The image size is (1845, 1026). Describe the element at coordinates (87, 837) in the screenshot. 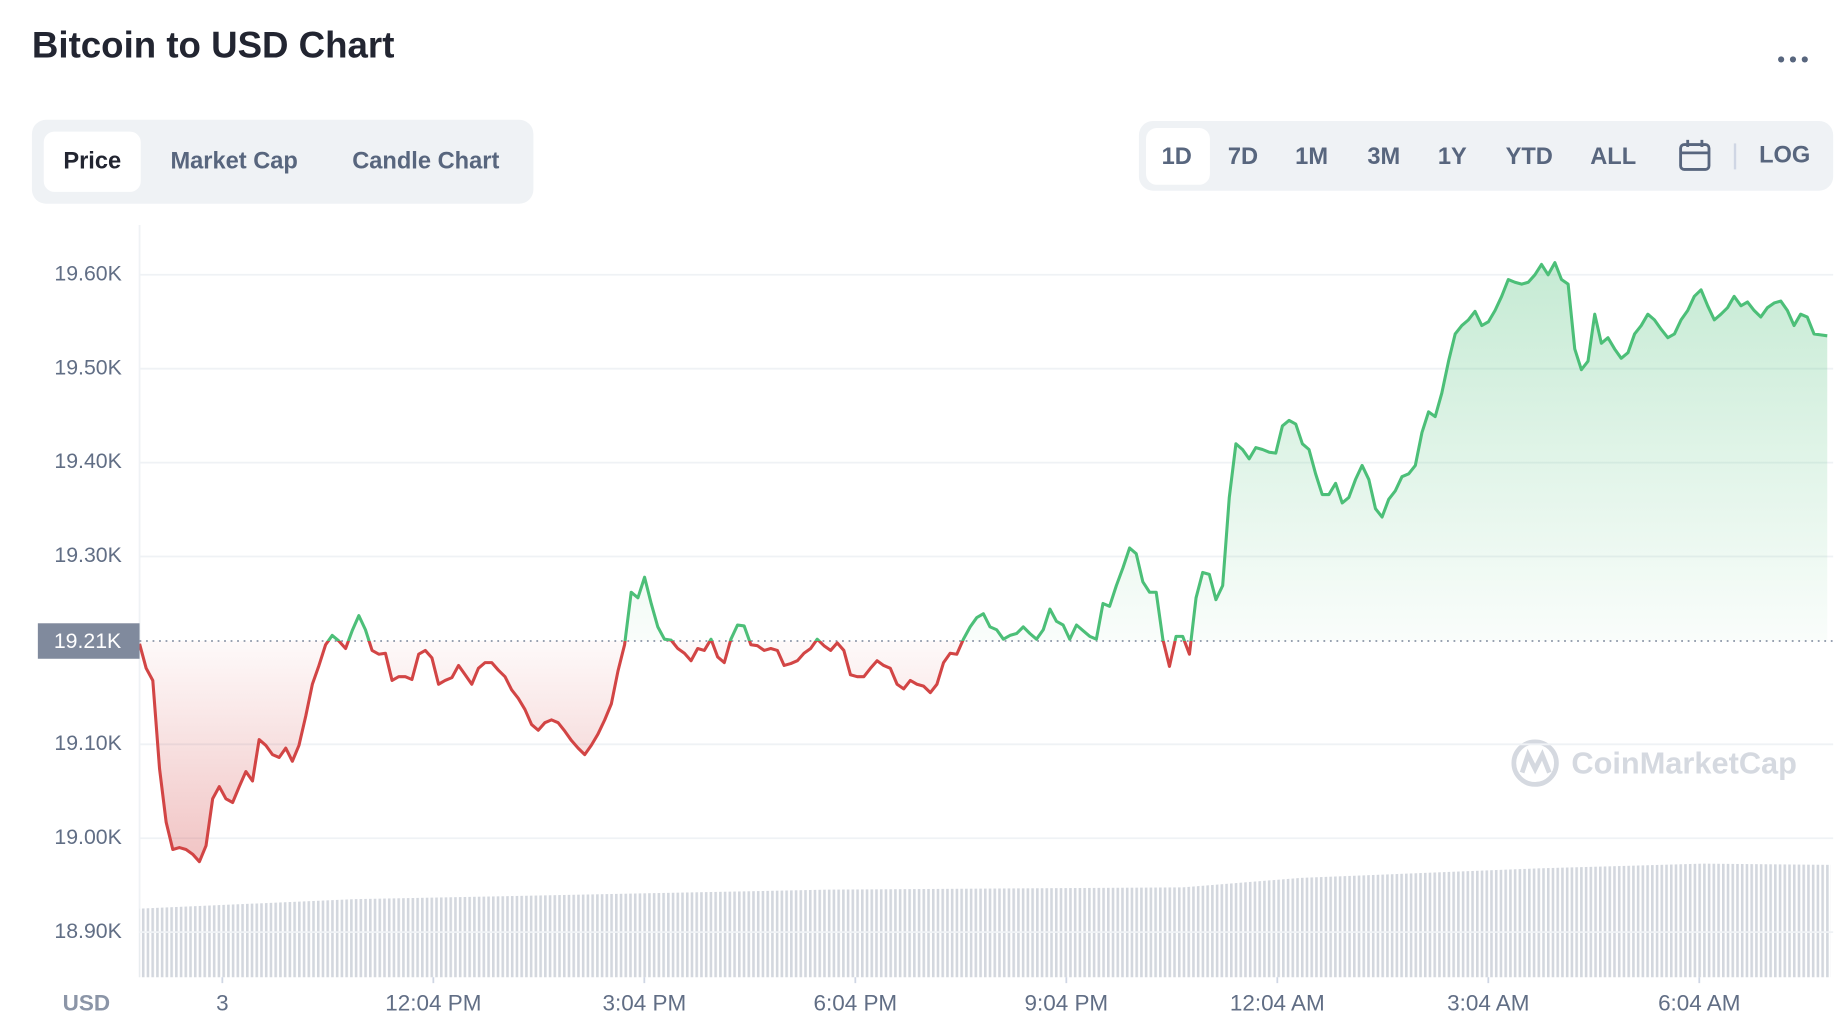

I see `y-tick-label: 19.00K` at that location.